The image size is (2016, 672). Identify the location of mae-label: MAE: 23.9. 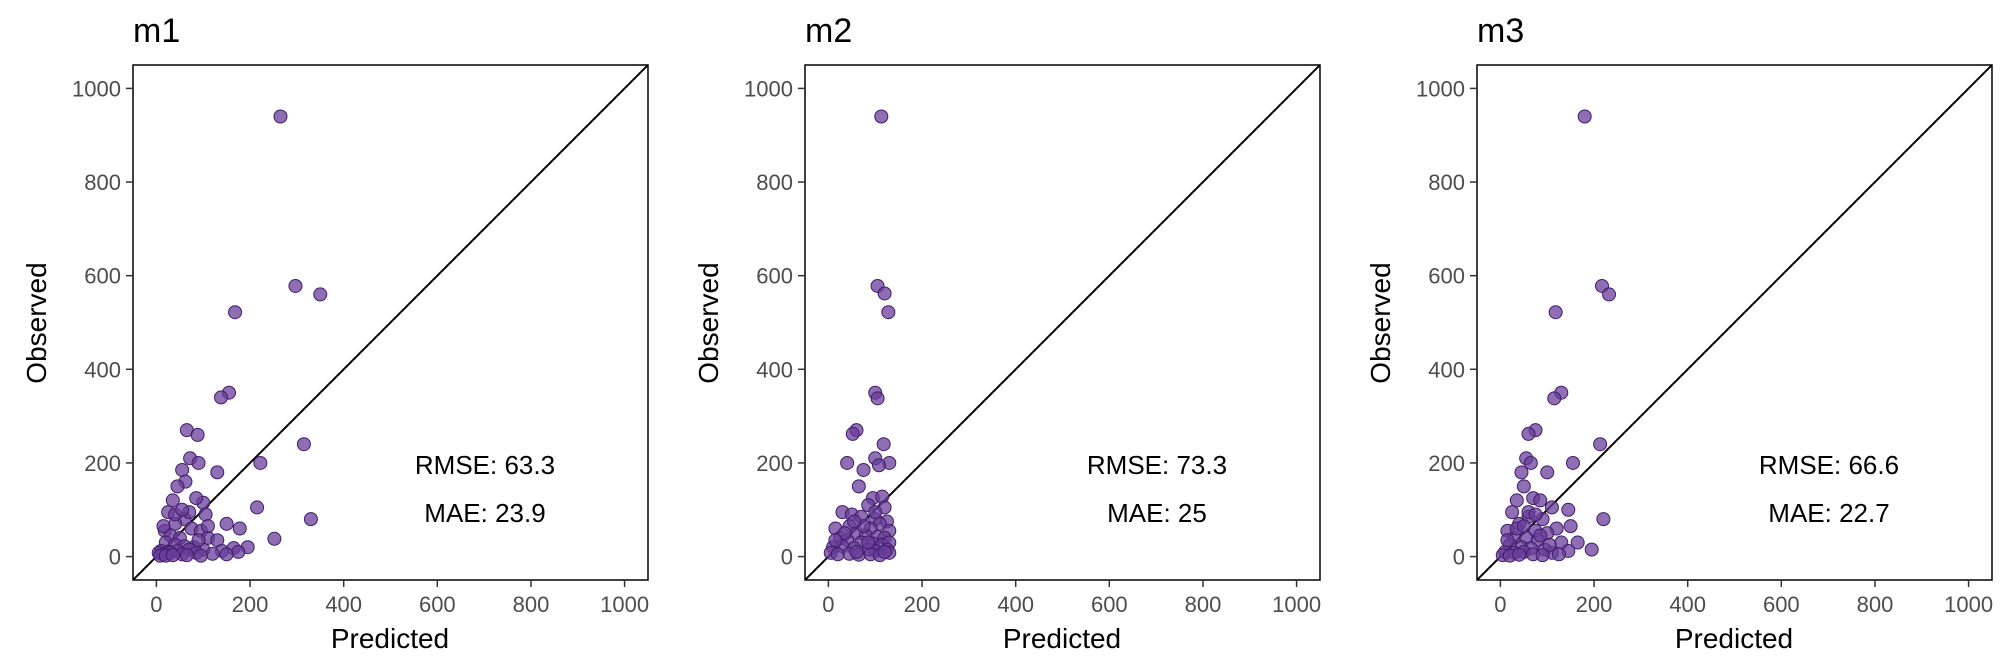
(484, 513).